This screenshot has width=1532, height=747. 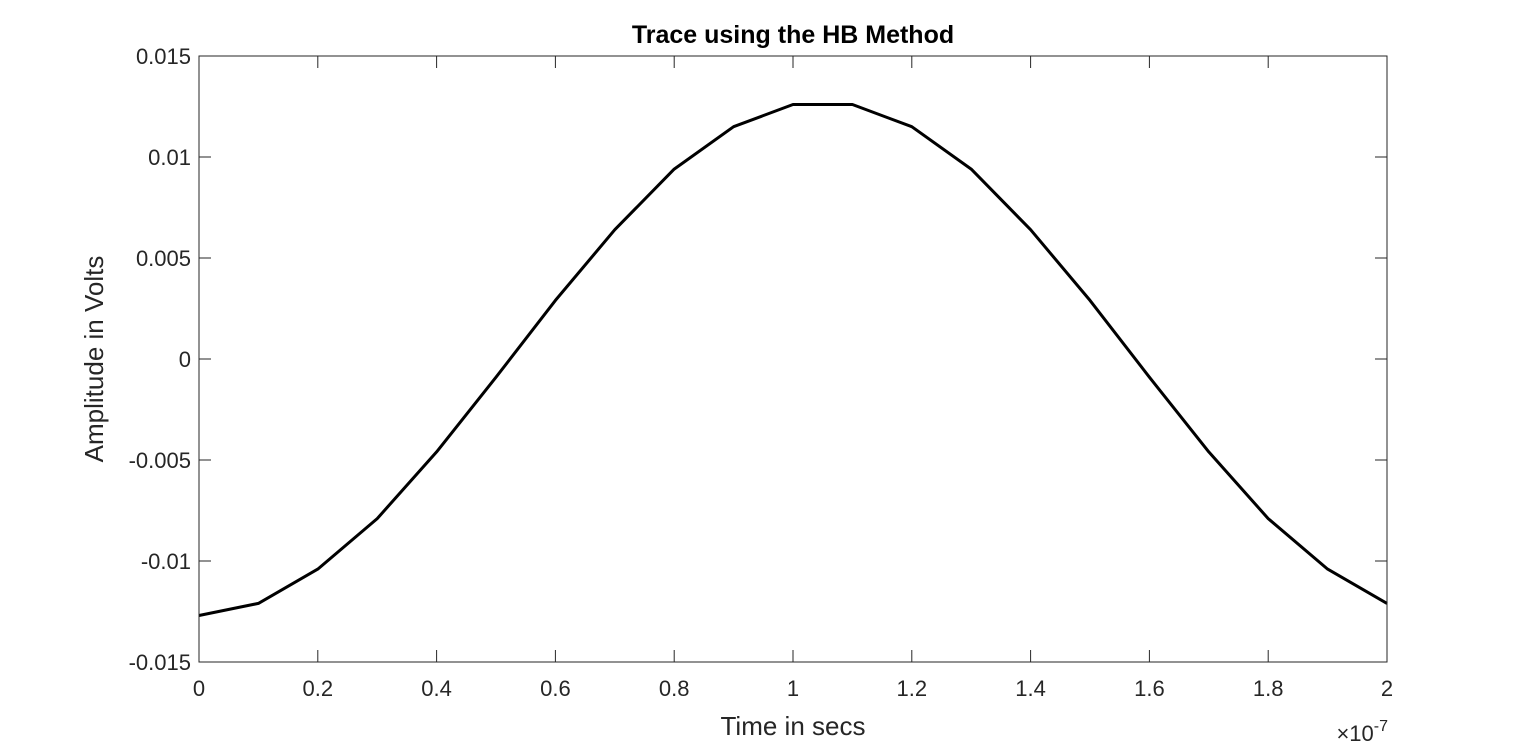 What do you see at coordinates (793, 726) in the screenshot?
I see `x-axis-label: Time in secs` at bounding box center [793, 726].